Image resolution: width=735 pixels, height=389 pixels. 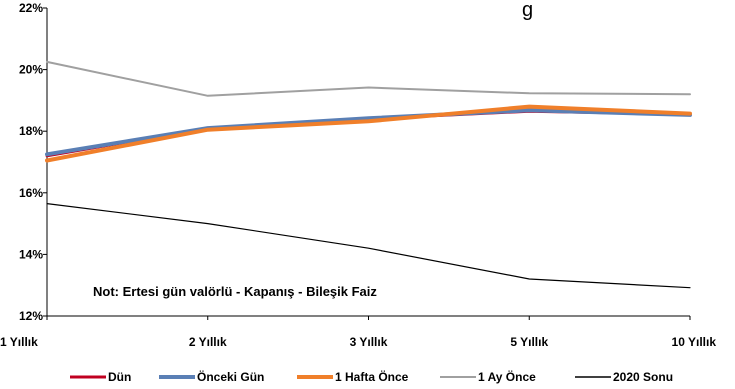 I want to click on y-tick-label: 14%, so click(x=31, y=254).